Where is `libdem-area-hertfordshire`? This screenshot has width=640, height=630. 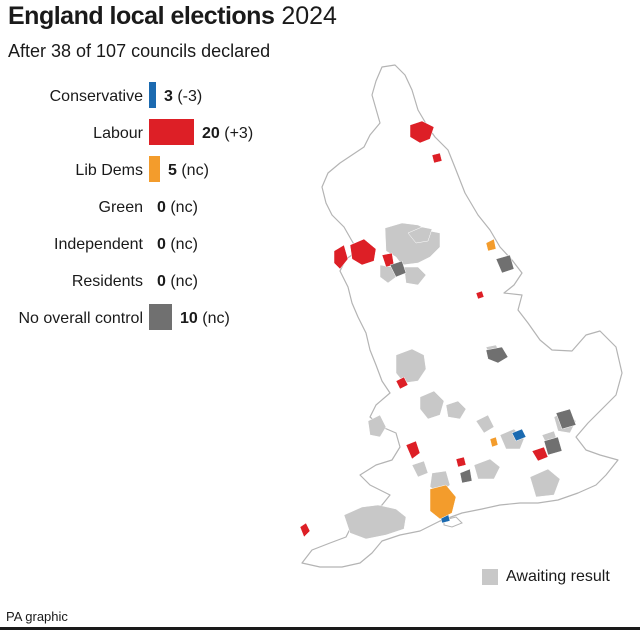
libdem-area-hertfordshire is located at coordinates (494, 442).